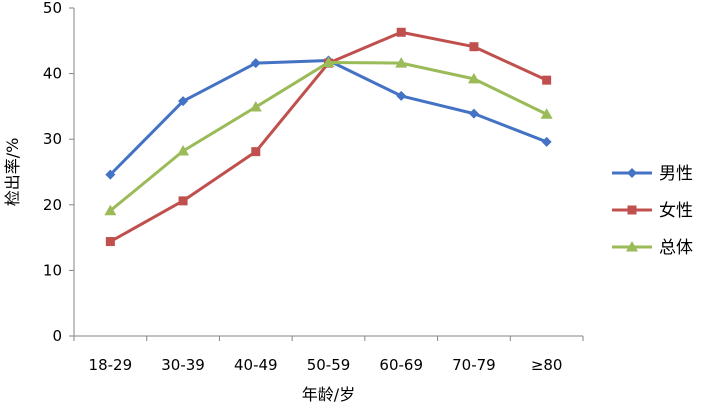 The image size is (703, 405). What do you see at coordinates (652, 211) in the screenshot?
I see `legend-item: 女性` at bounding box center [652, 211].